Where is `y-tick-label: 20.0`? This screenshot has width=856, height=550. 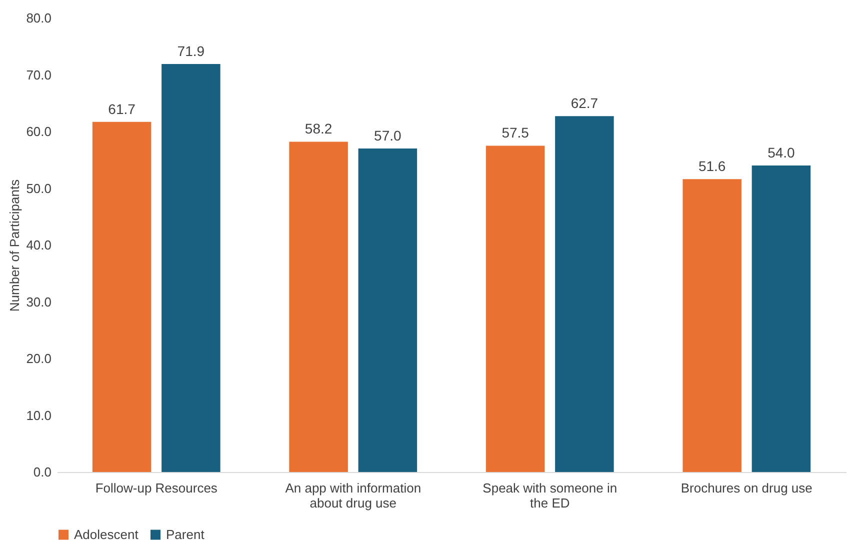
y-tick-label: 20.0 is located at coordinates (39, 358).